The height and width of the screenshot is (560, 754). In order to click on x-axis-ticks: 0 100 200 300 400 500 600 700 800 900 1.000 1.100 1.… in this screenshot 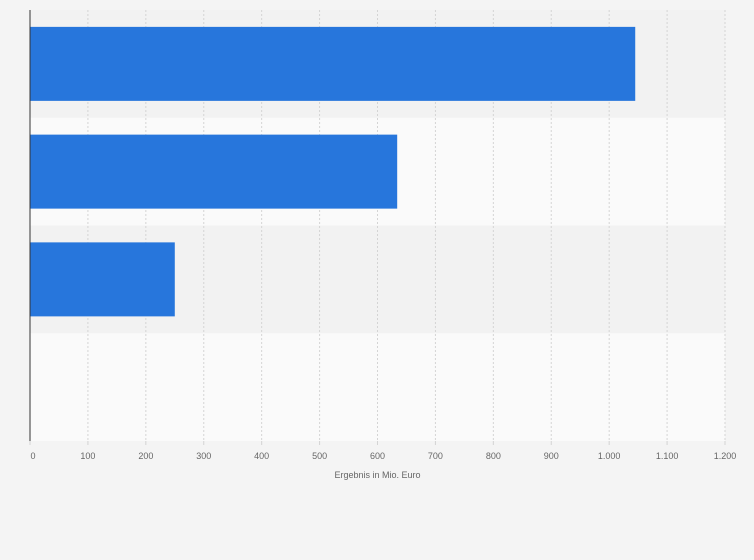, I will do `click(383, 451)`.